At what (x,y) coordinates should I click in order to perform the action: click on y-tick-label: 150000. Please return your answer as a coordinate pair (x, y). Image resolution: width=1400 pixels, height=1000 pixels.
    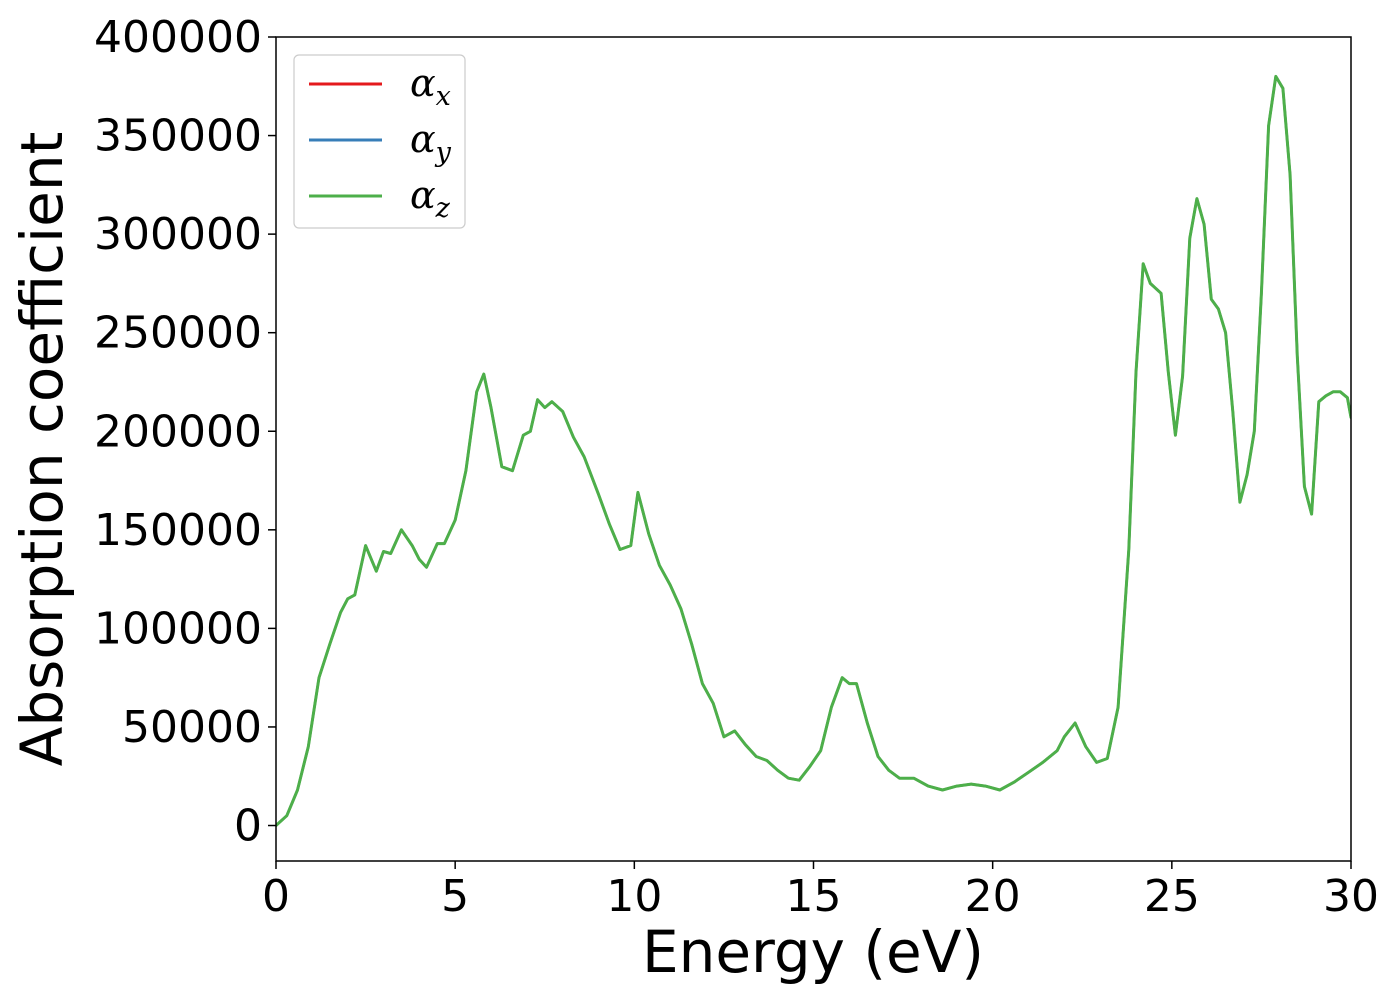
    Looking at the image, I should click on (178, 530).